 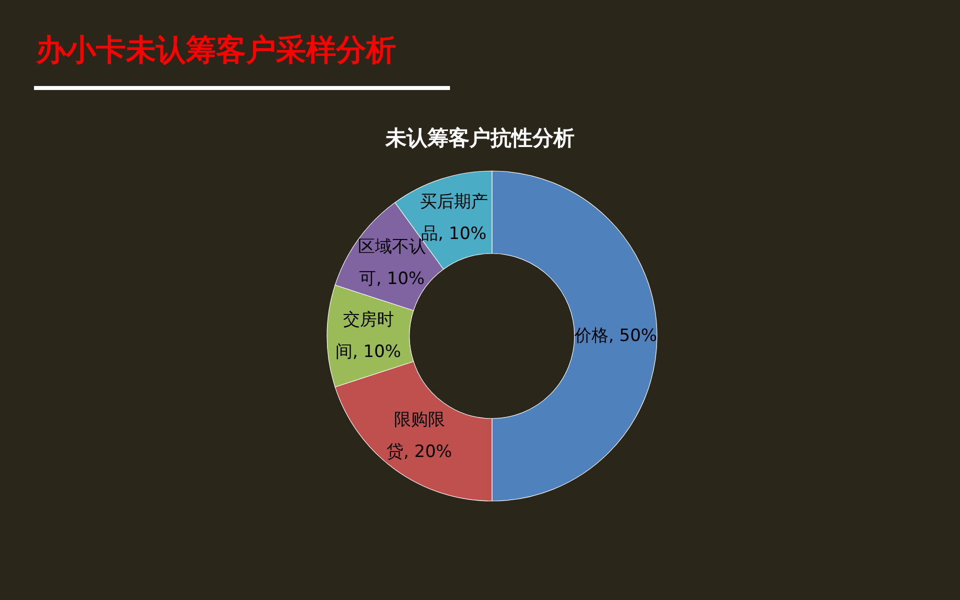 I want to click on slice-label: 交房时间, 10%, so click(x=368, y=336).